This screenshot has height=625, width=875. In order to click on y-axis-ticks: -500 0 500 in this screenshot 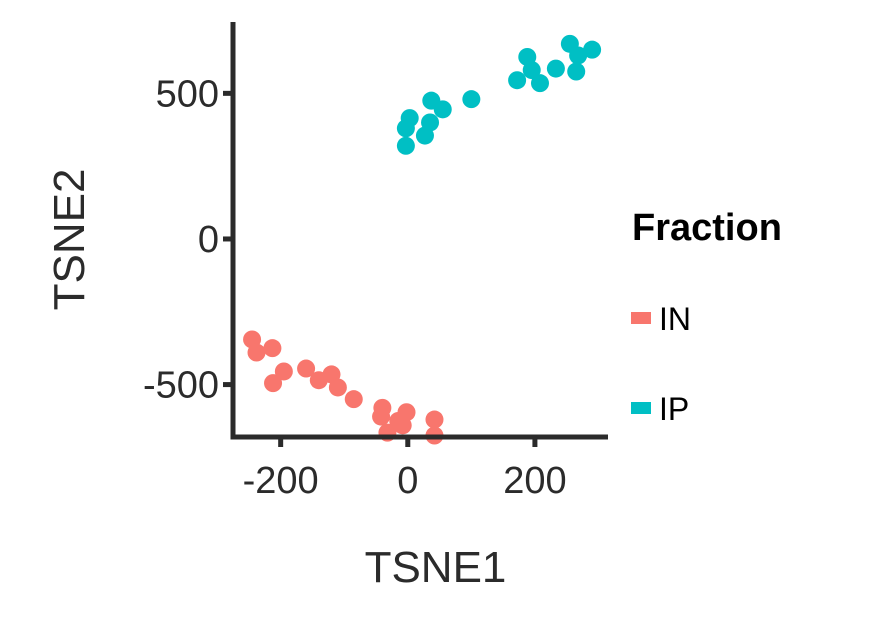, I will do `click(188, 240)`.